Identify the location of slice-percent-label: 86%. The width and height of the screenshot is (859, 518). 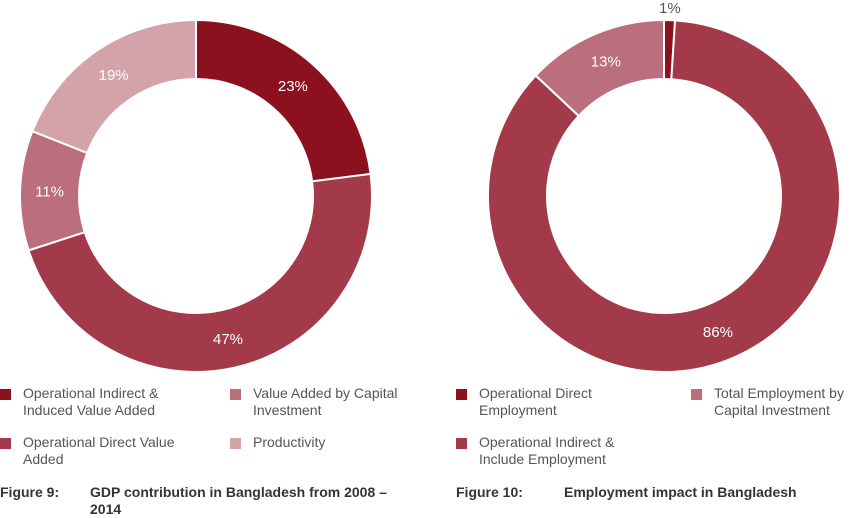
(718, 332).